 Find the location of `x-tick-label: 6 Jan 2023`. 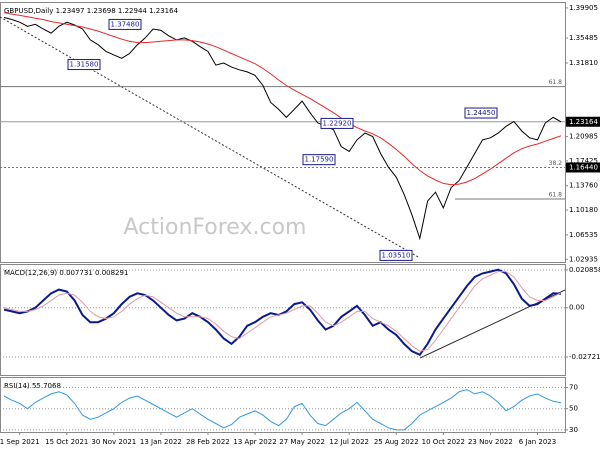

x-tick-label: 6 Jan 2023 is located at coordinates (538, 442).